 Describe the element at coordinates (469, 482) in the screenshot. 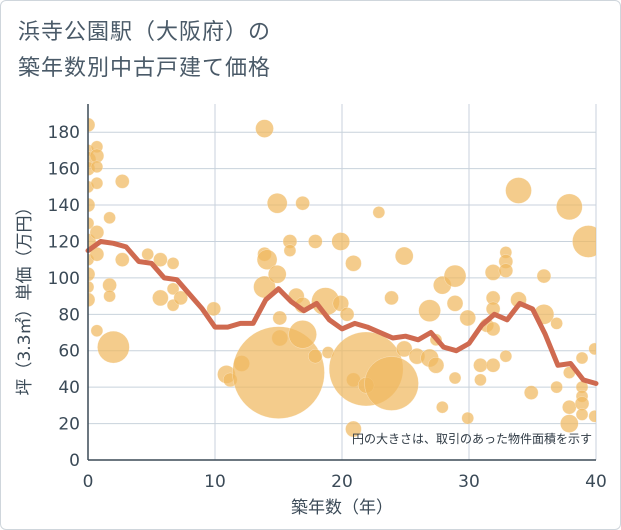

I see `x-tick-label: 30` at that location.